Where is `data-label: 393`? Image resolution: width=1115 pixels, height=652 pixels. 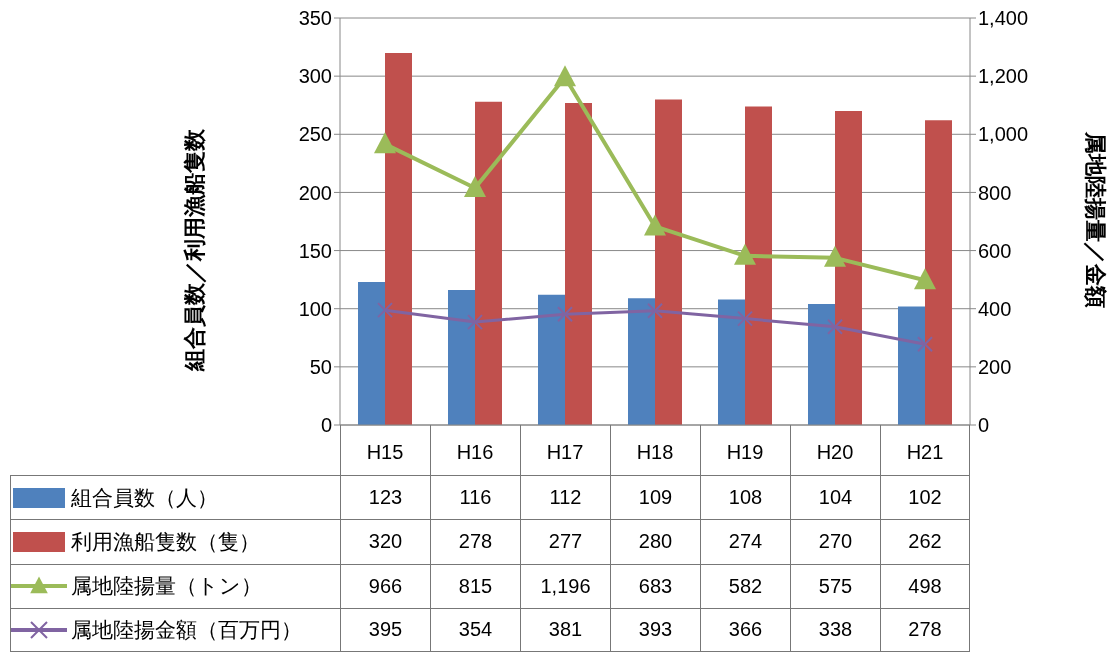 data-label: 393 is located at coordinates (655, 629).